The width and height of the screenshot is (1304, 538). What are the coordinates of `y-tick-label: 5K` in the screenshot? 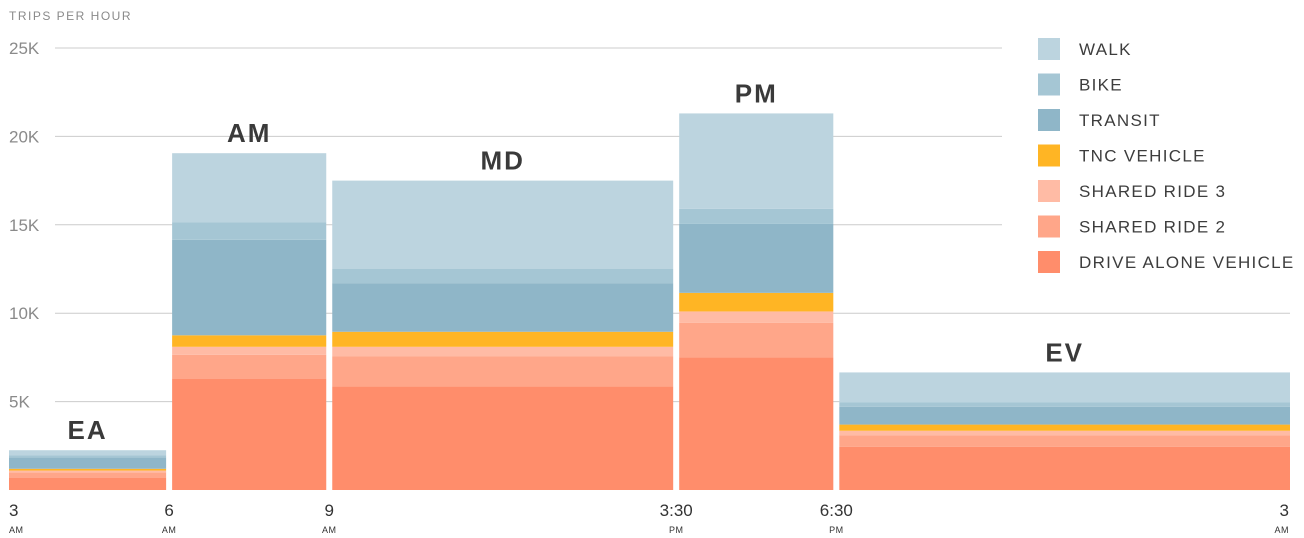 It's located at (19, 402).